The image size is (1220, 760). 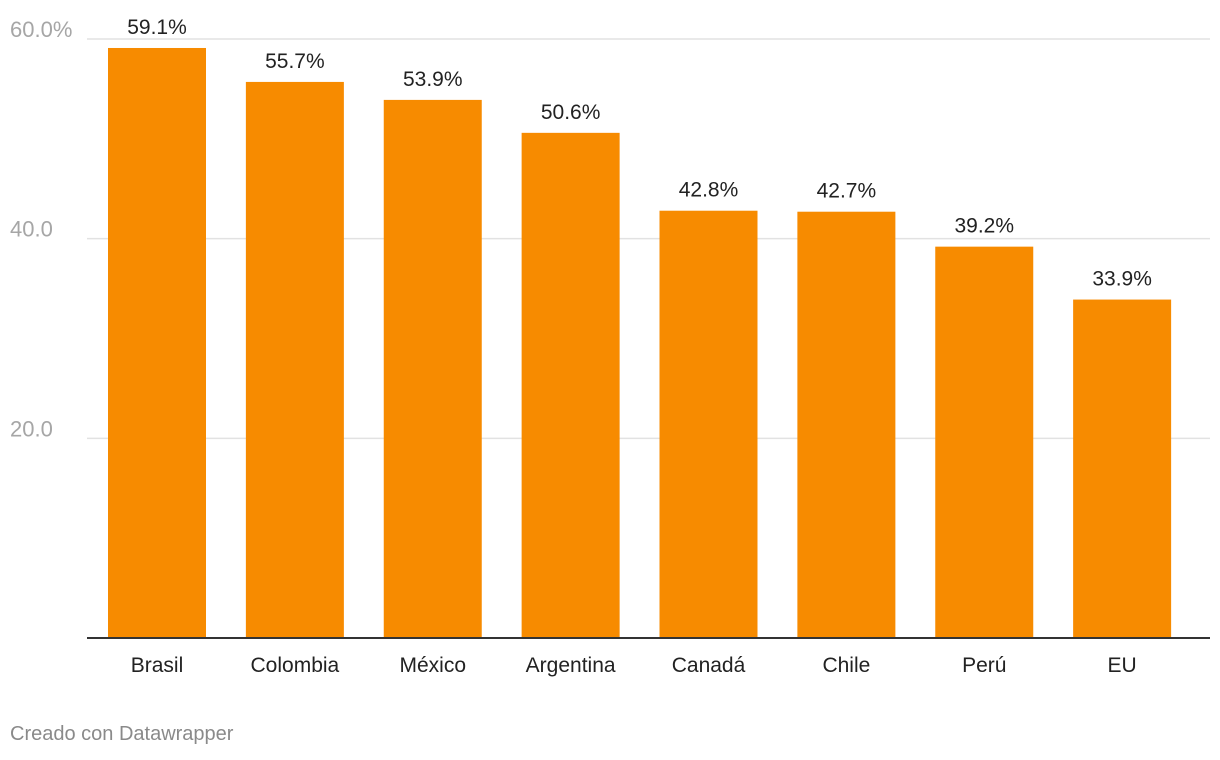 I want to click on category-label: Brasil, so click(x=157, y=665).